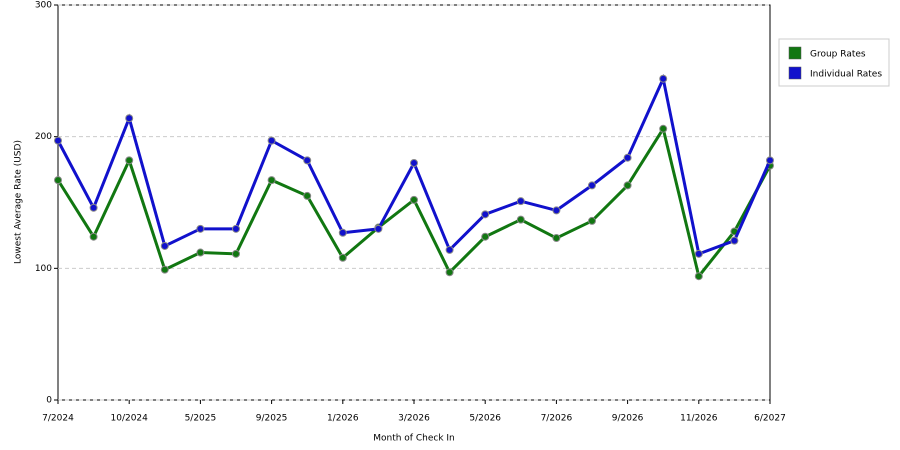 Image resolution: width=900 pixels, height=450 pixels. Describe the element at coordinates (43, 6) in the screenshot. I see `y-tick-label: 300` at that location.